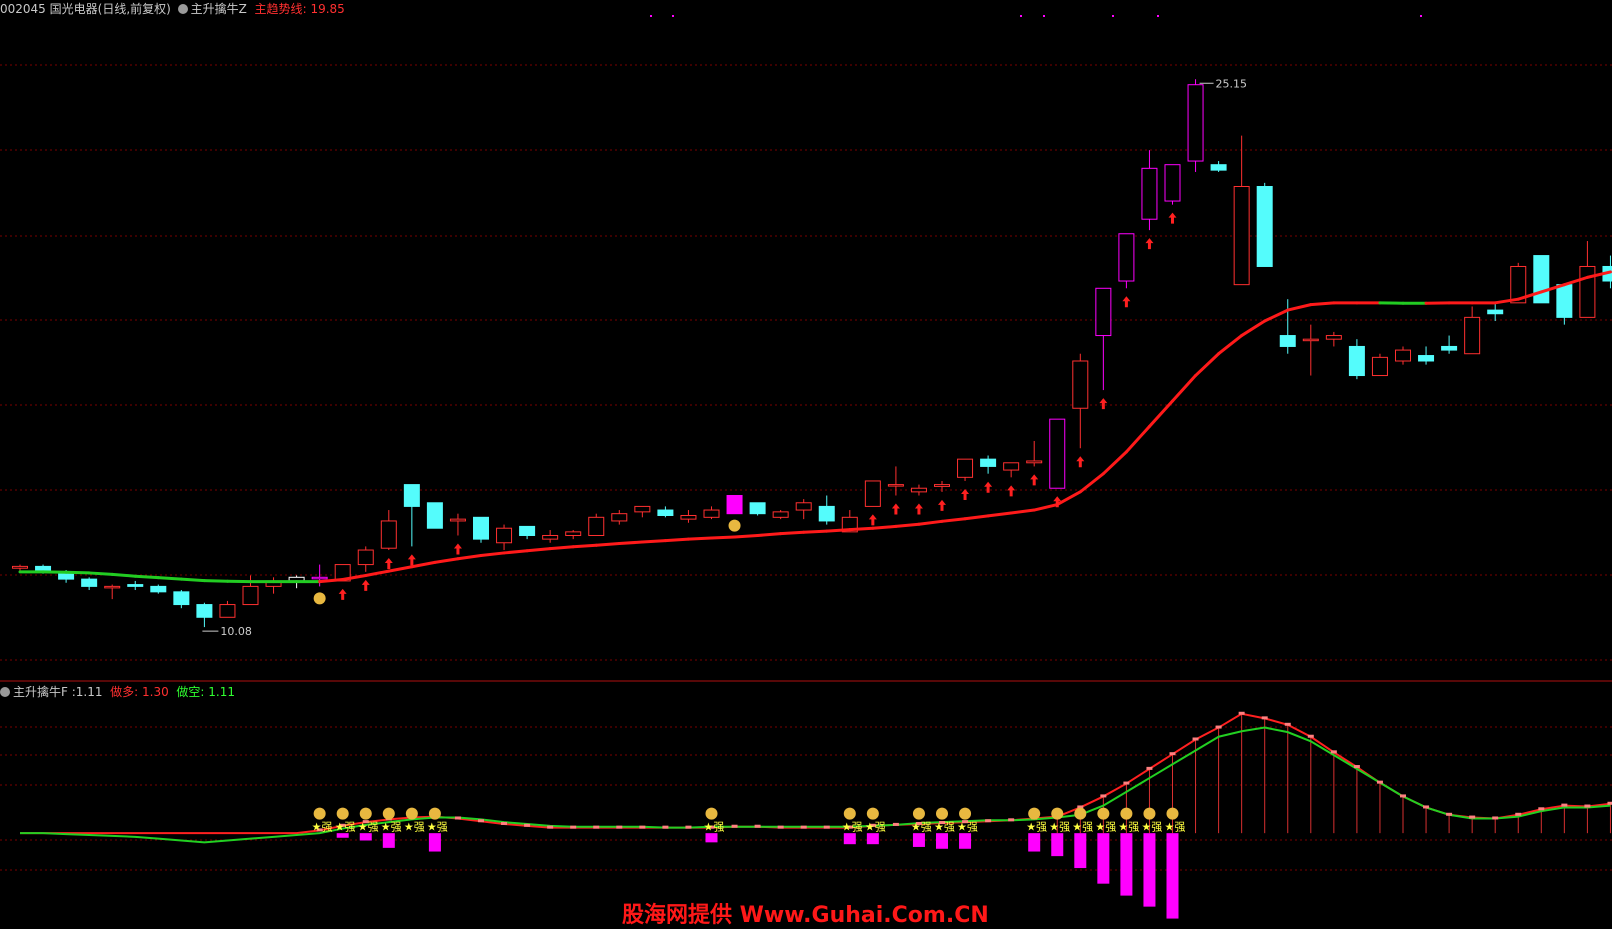 The width and height of the screenshot is (1612, 929). What do you see at coordinates (134, 9) in the screenshot?
I see `period-info: (日线,前复权)` at bounding box center [134, 9].